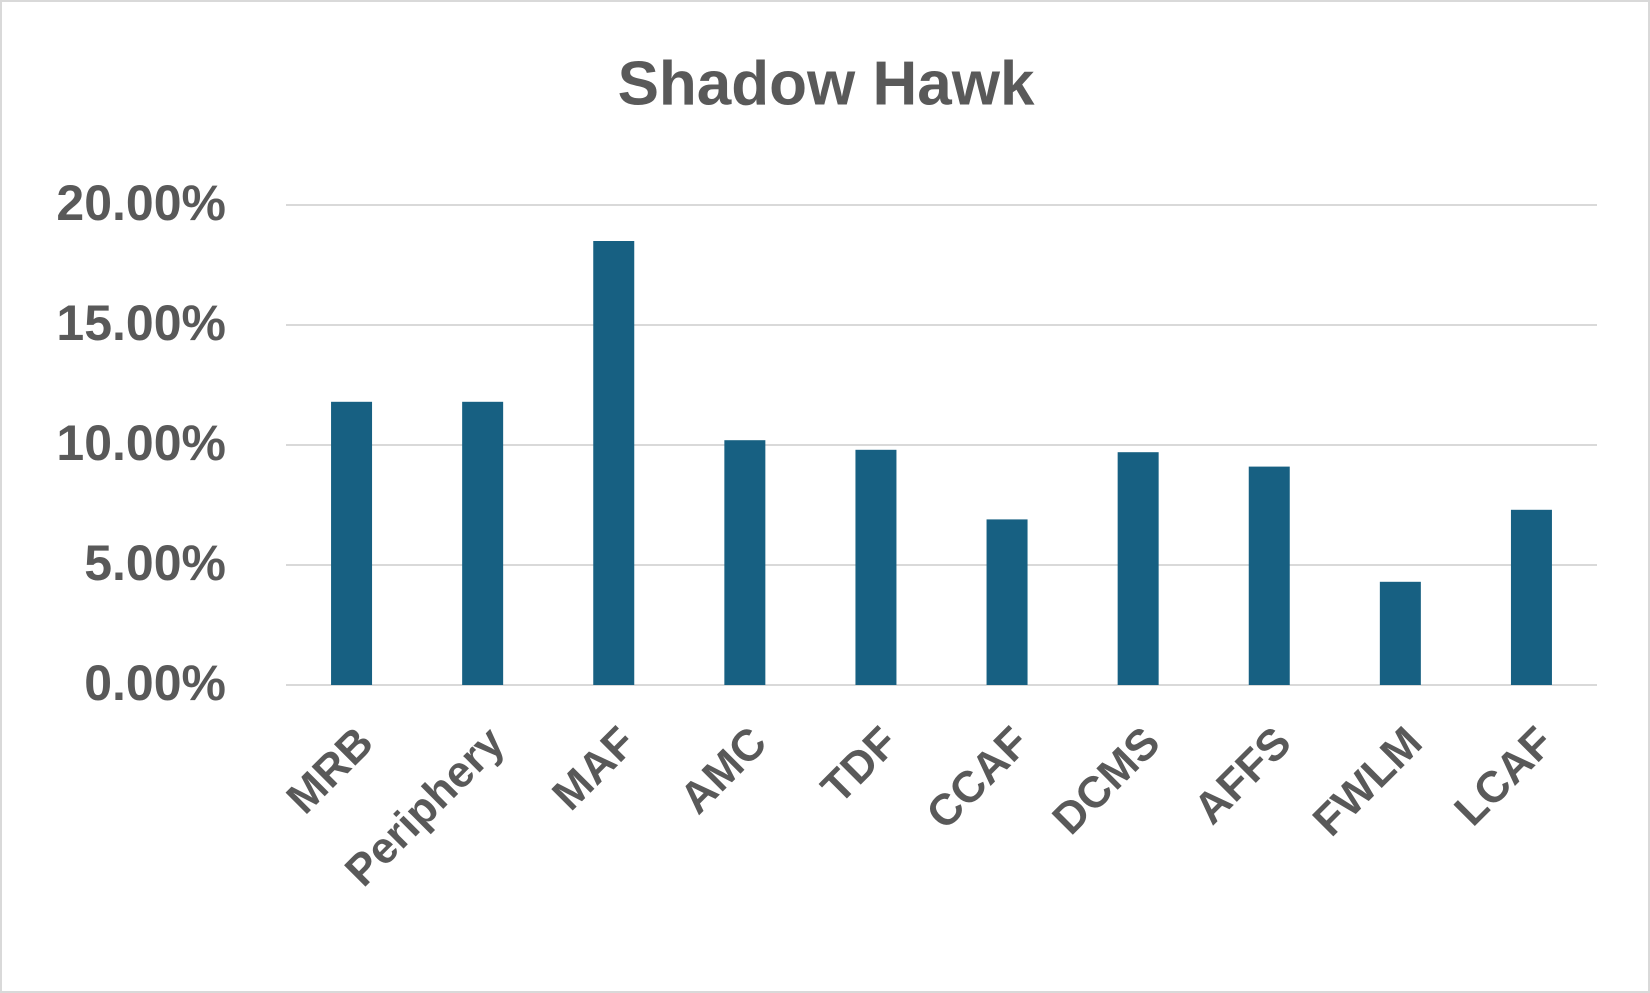 The image size is (1650, 993). What do you see at coordinates (155, 683) in the screenshot?
I see `y-tick-label: 0.00%` at bounding box center [155, 683].